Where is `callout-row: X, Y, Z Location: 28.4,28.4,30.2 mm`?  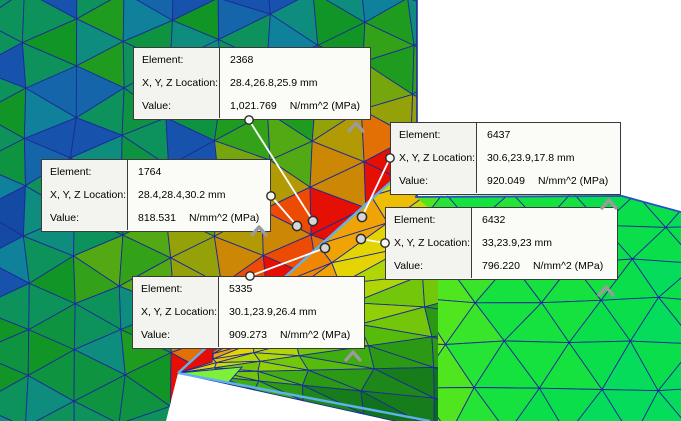 callout-row: X, Y, Z Location: 28.4,28.4,30.2 mm is located at coordinates (156, 195).